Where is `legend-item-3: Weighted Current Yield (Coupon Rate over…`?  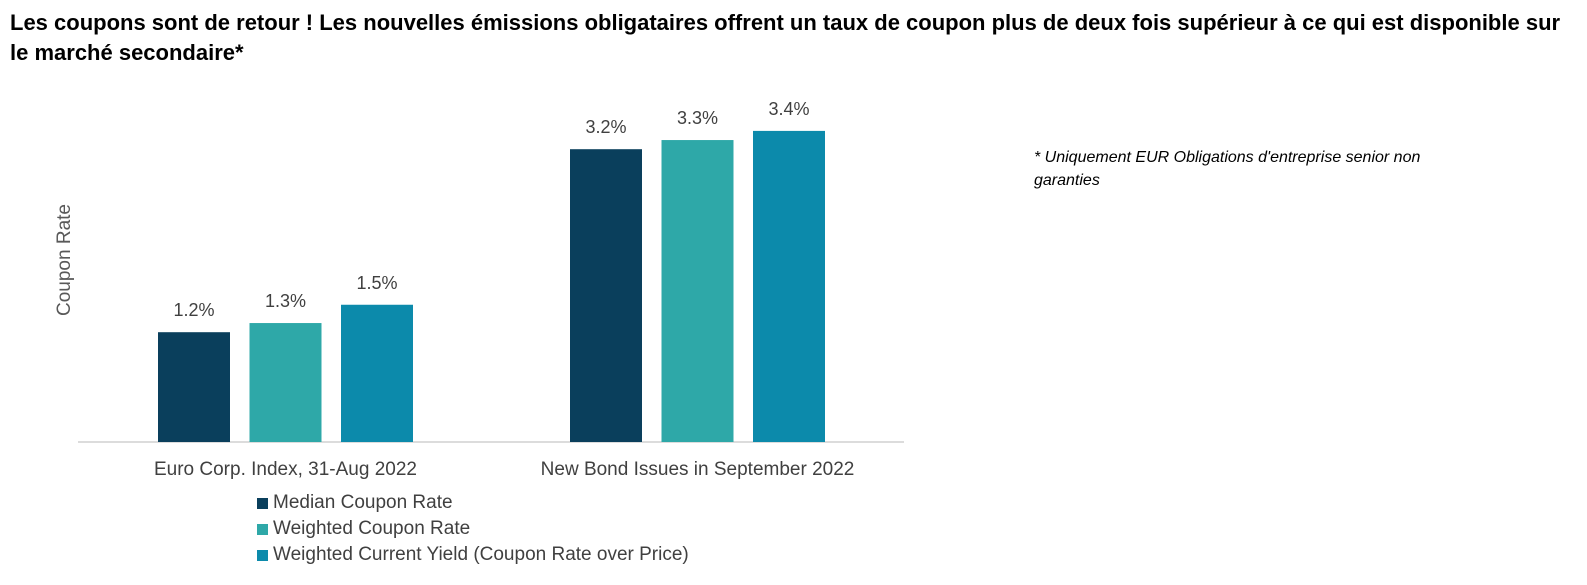 legend-item-3: Weighted Current Yield (Coupon Rate over… is located at coordinates (473, 555).